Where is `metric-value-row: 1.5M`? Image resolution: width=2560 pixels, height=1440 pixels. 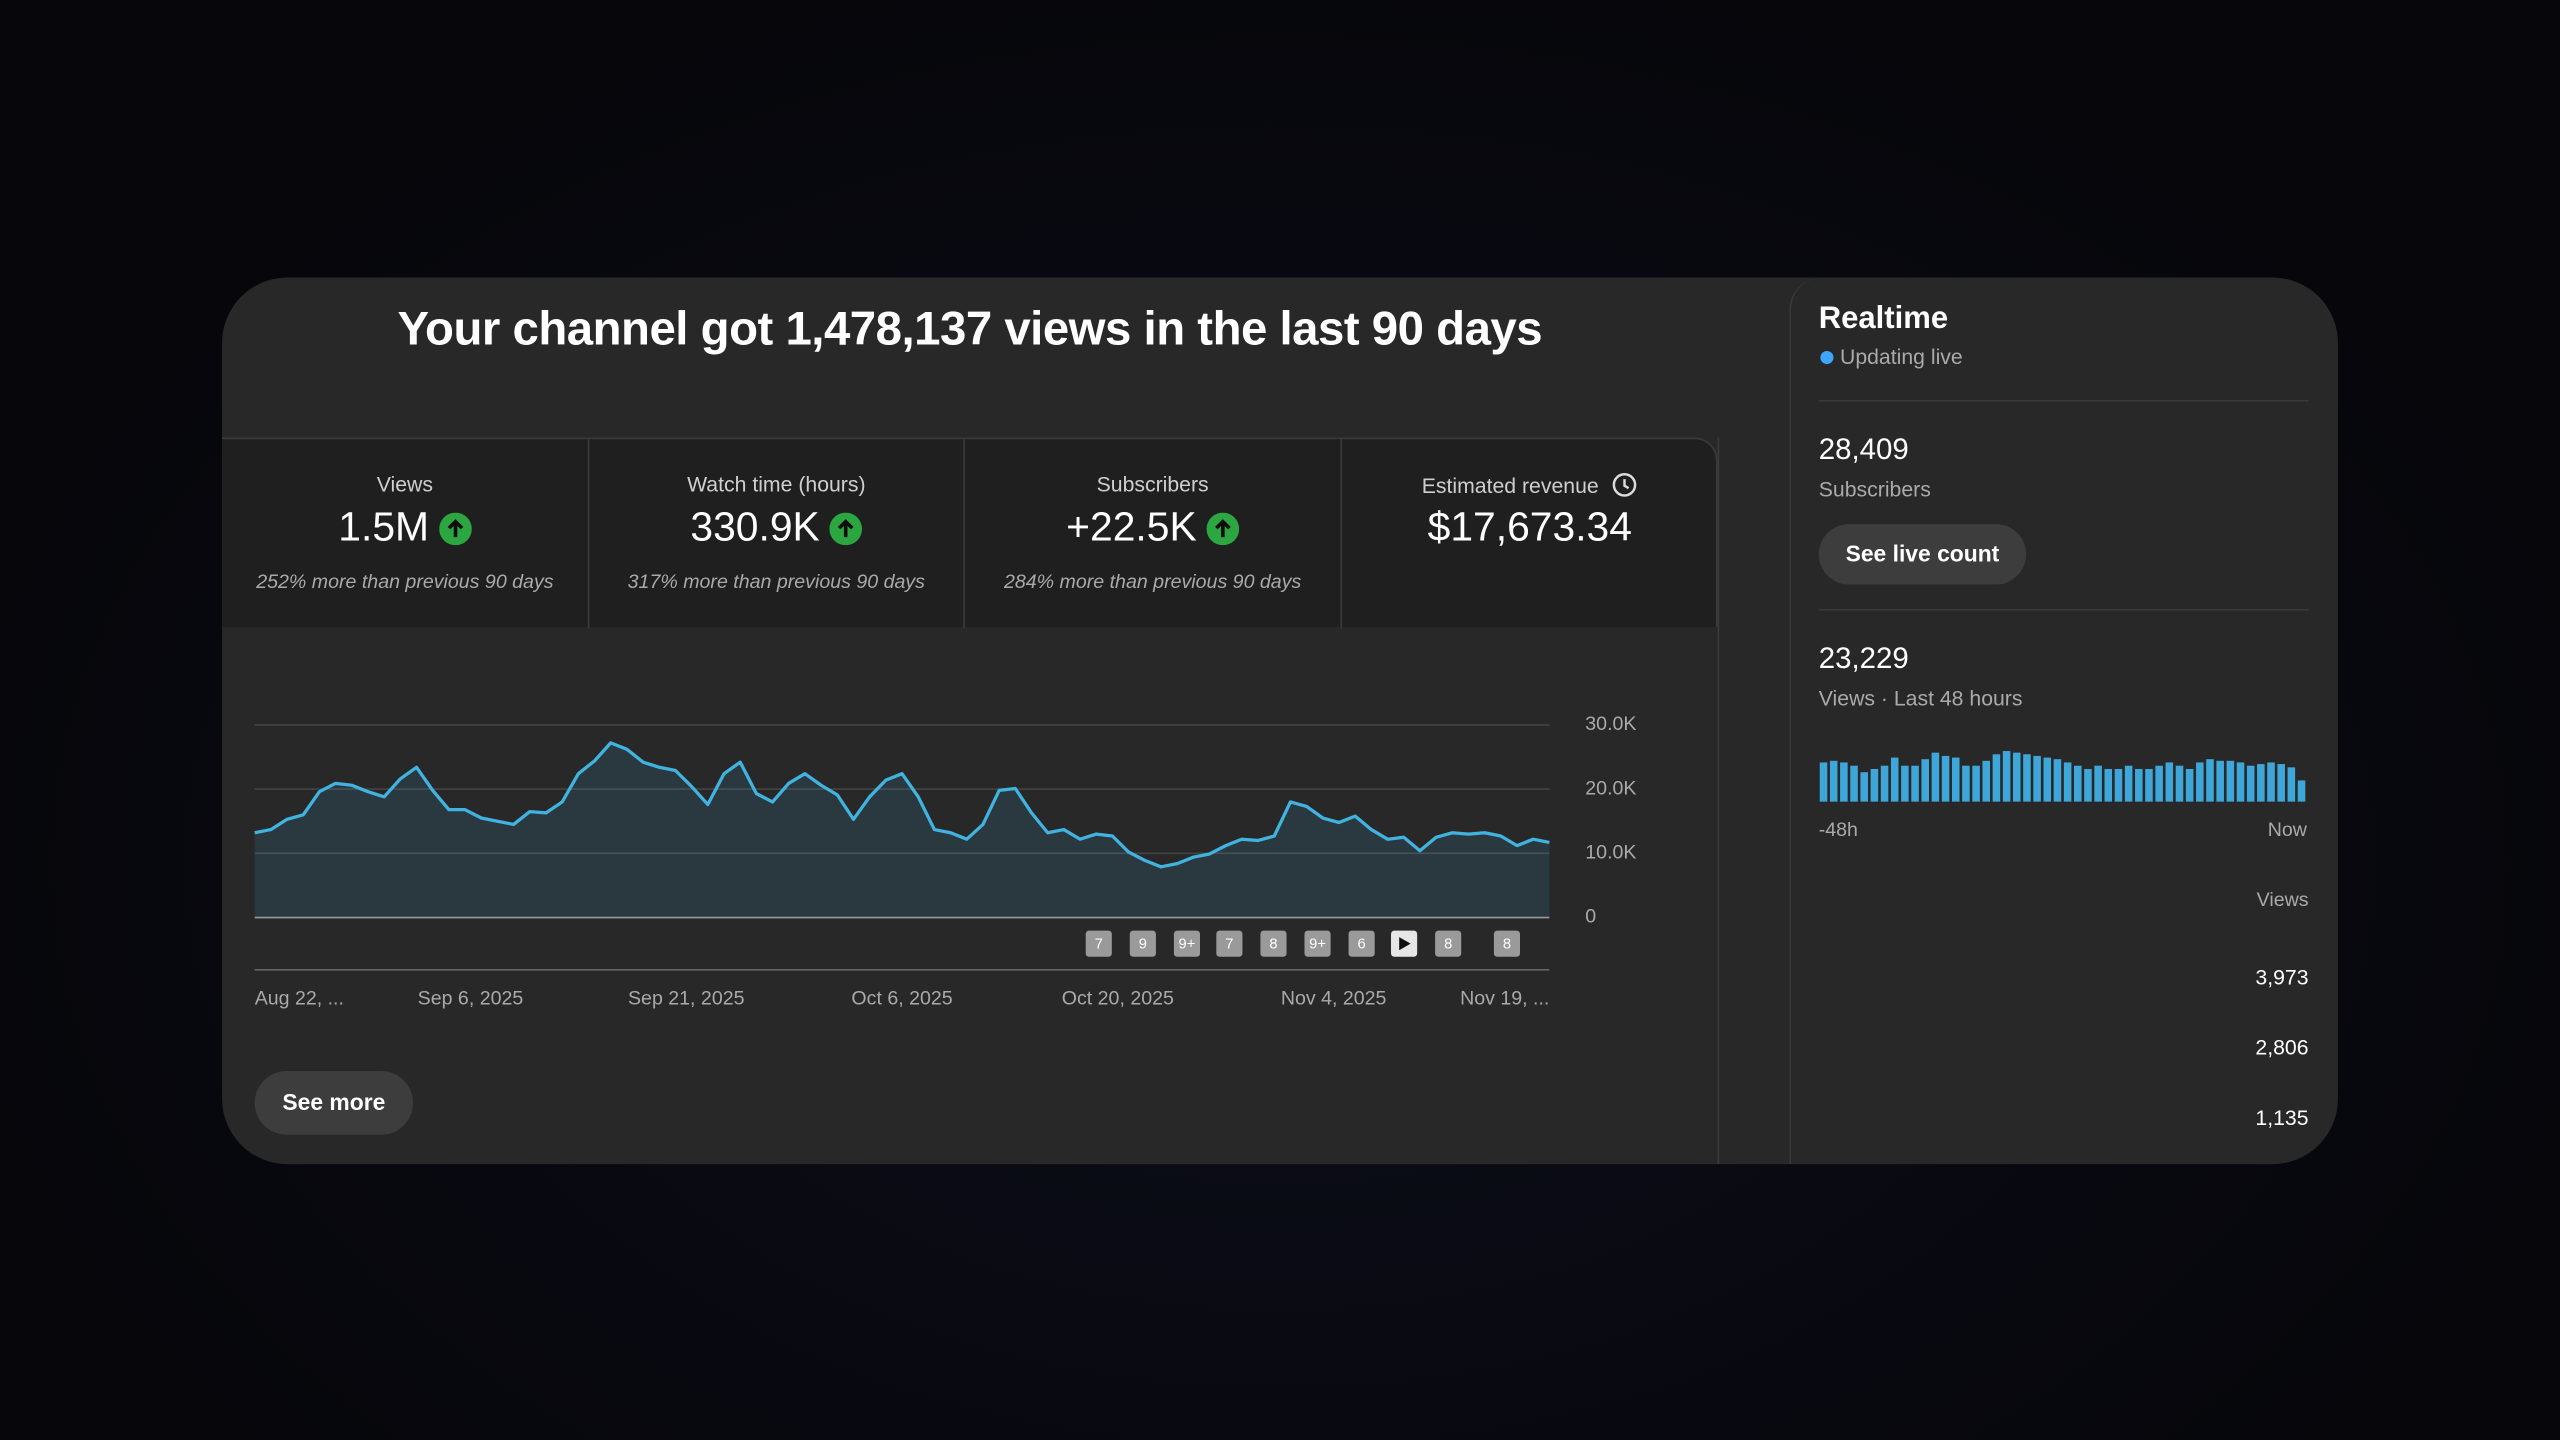 metric-value-row: 1.5M is located at coordinates (405, 527).